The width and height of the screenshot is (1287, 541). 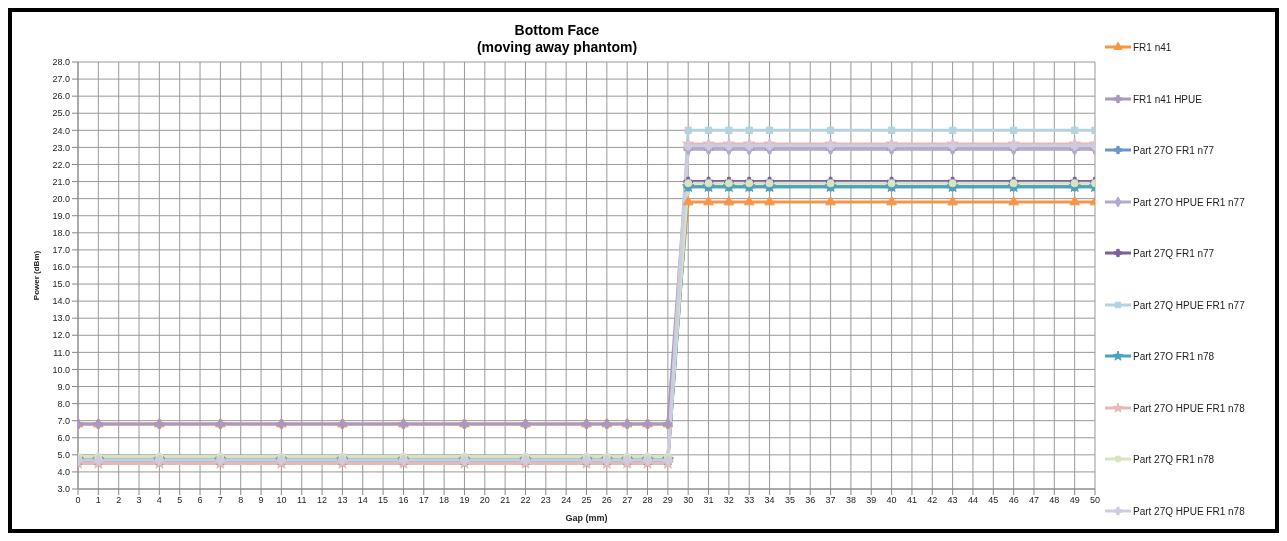 I want to click on y-tick-label: 15.0, so click(x=61, y=284).